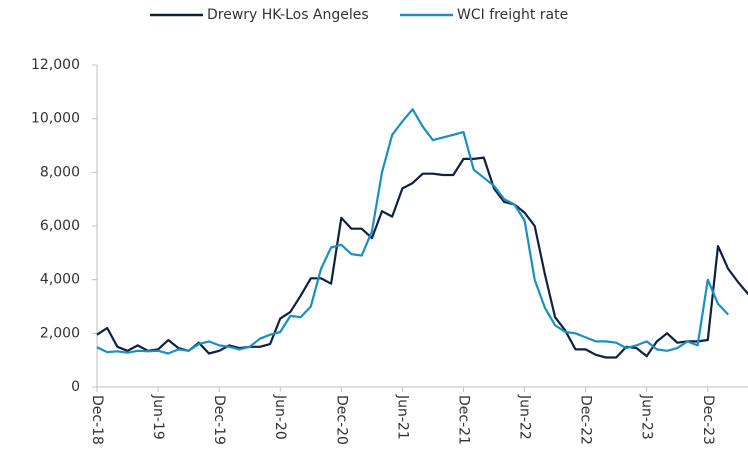  I want to click on legend-label: WCI freight rate, so click(512, 15).